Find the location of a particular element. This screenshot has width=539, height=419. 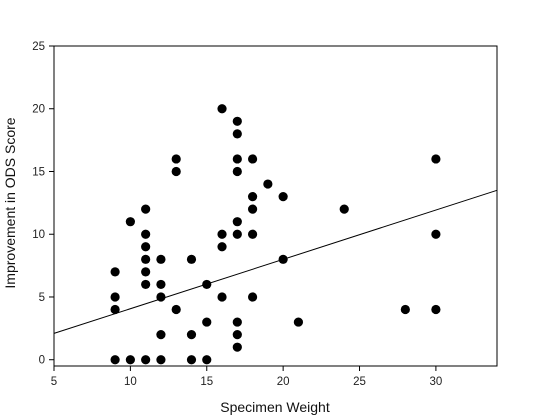

x-tick-label: 15 is located at coordinates (206, 382).